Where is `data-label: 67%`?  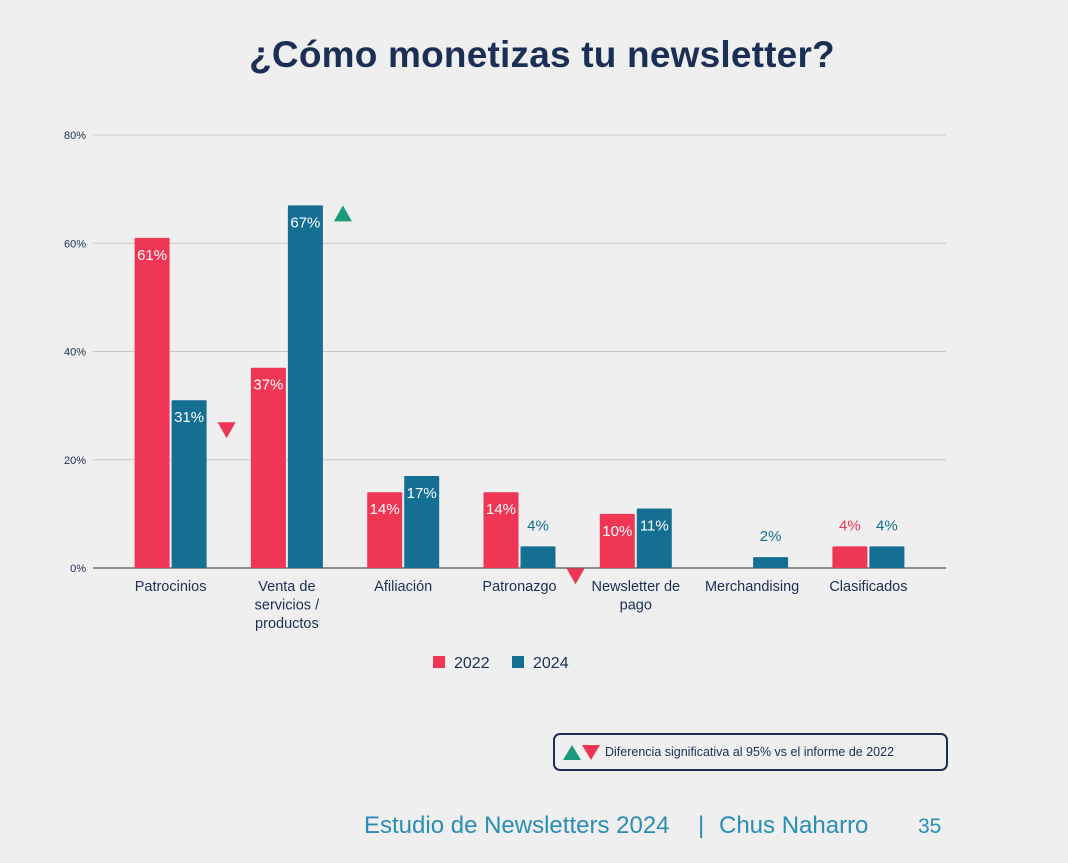 data-label: 67% is located at coordinates (305, 222).